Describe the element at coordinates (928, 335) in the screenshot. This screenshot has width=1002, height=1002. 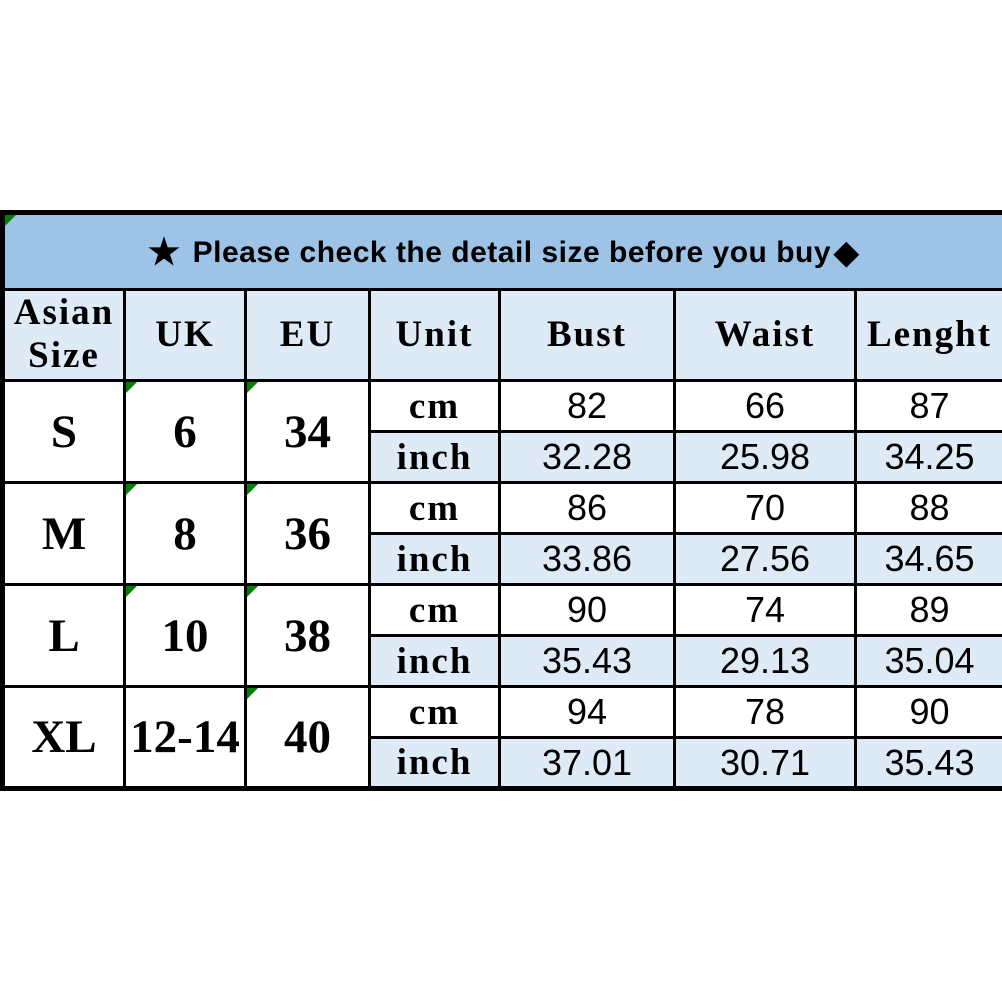
I see `column-header-length: Lenght` at that location.